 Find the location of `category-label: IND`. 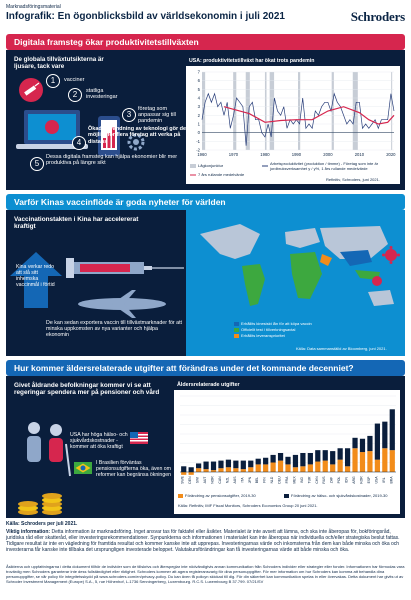

category-label: IND is located at coordinates (302, 480).